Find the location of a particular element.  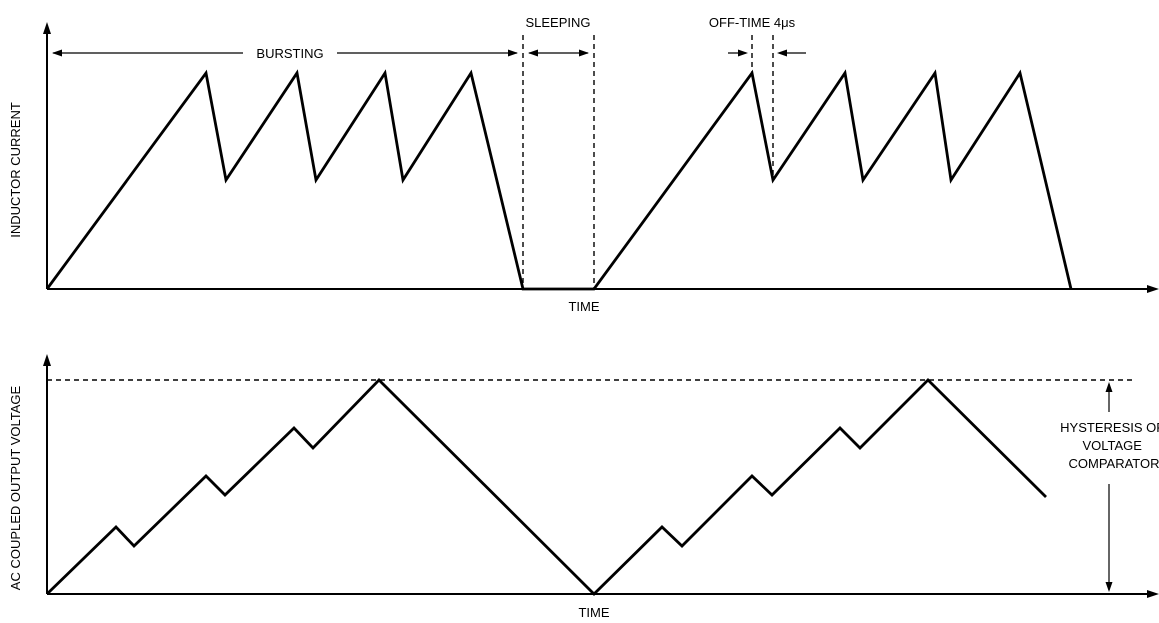

top-x-axis-label: TIME is located at coordinates (583, 306).